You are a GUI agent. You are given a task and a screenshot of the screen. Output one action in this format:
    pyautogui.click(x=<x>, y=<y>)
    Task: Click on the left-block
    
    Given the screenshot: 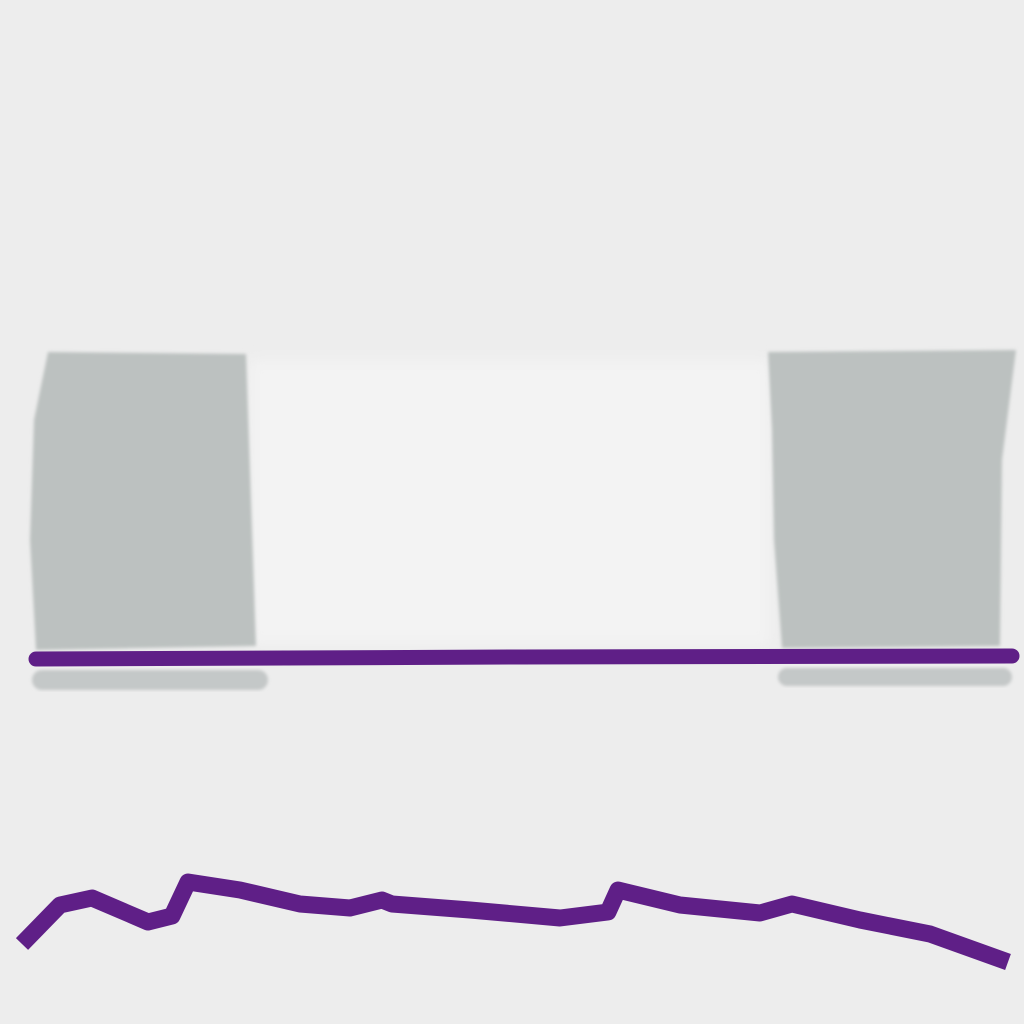 What is the action you would take?
    pyautogui.click(x=143, y=501)
    